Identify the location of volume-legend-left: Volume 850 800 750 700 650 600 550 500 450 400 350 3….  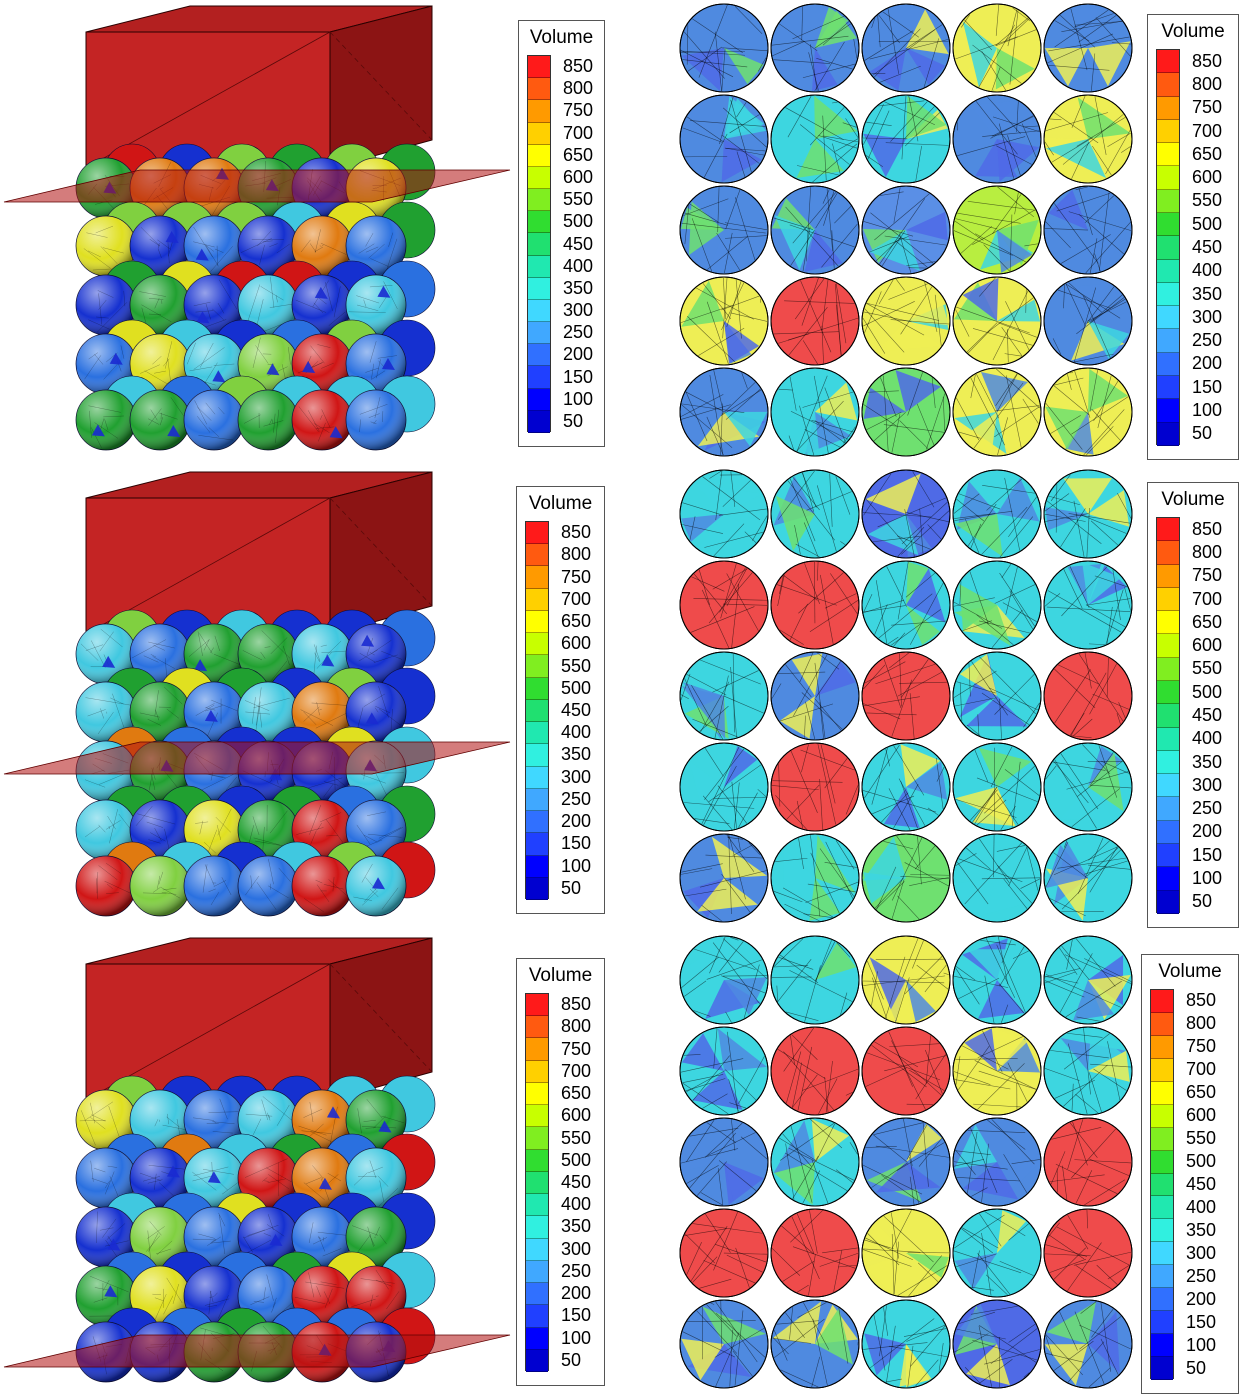
(560, 1172).